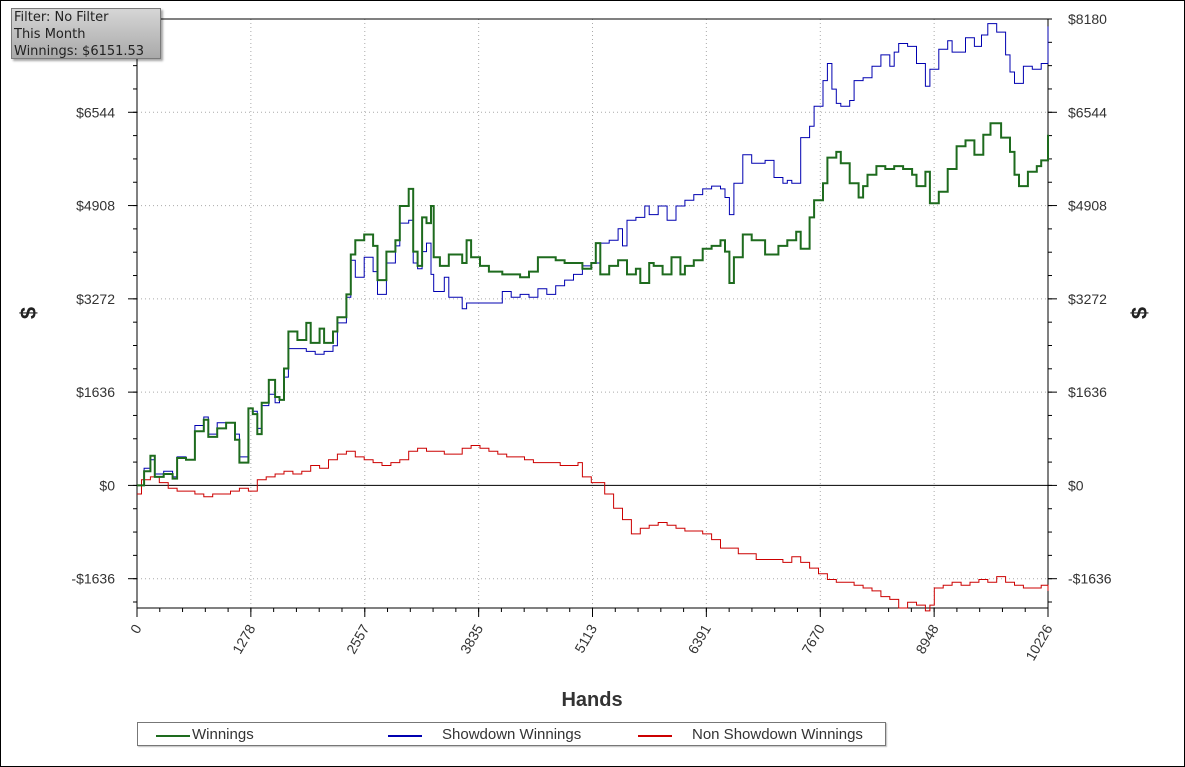  What do you see at coordinates (173, 736) in the screenshot?
I see `legend-swatch-winnings` at bounding box center [173, 736].